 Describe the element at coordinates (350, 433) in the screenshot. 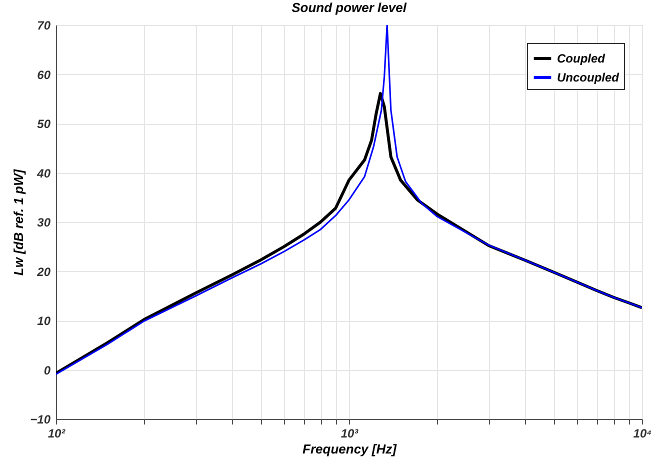

I see `x-tick-label: 10³` at that location.